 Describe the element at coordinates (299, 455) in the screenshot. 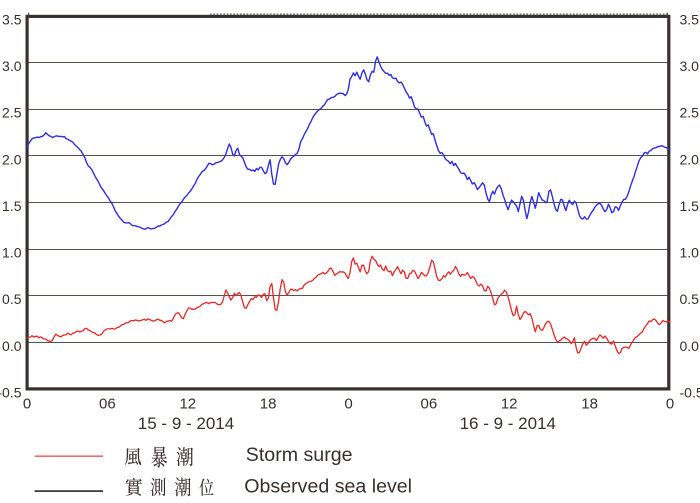

I see `svg-text: Storm surge` at that location.